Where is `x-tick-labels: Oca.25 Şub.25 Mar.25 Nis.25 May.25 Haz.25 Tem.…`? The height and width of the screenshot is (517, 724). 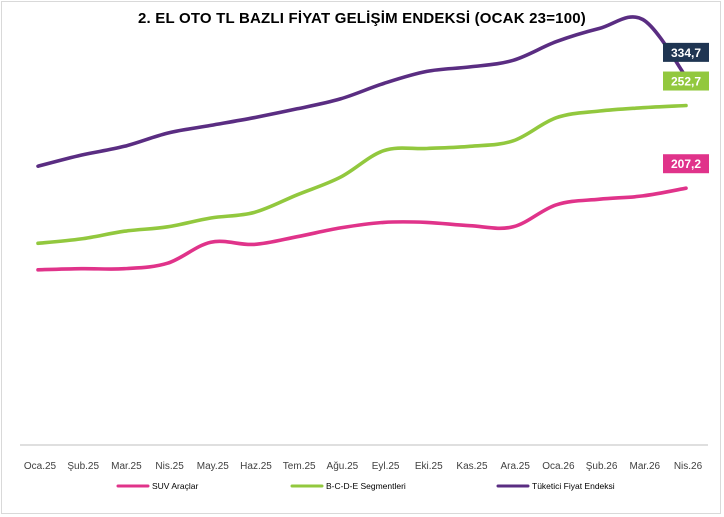 x-tick-labels: Oca.25 Şub.25 Mar.25 Nis.25 May.25 Haz.25 Tem.… is located at coordinates (363, 466).